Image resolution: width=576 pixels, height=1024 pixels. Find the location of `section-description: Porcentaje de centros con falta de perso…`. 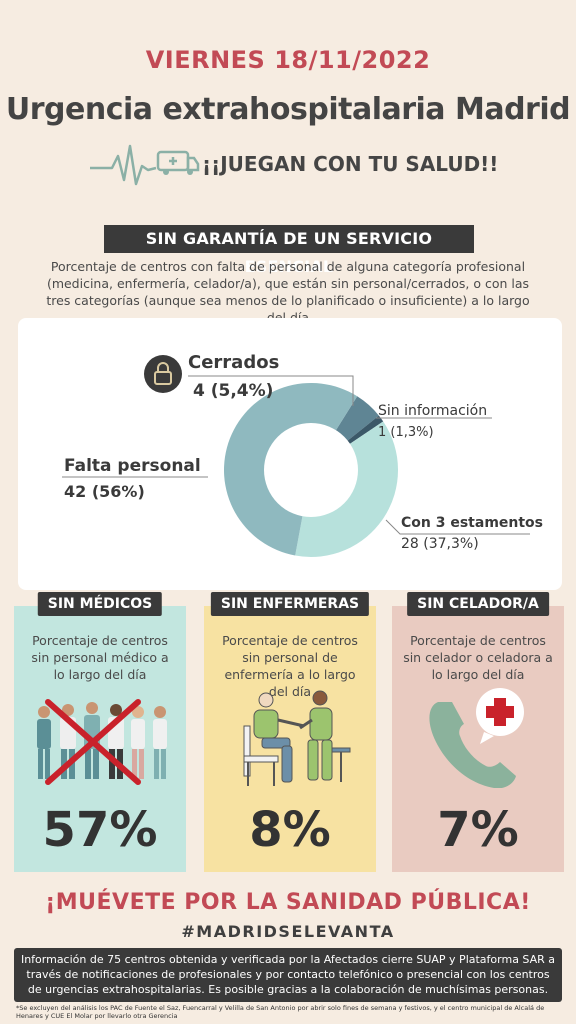

section-description: Porcentaje de centros con falta de perso… is located at coordinates (288, 292).